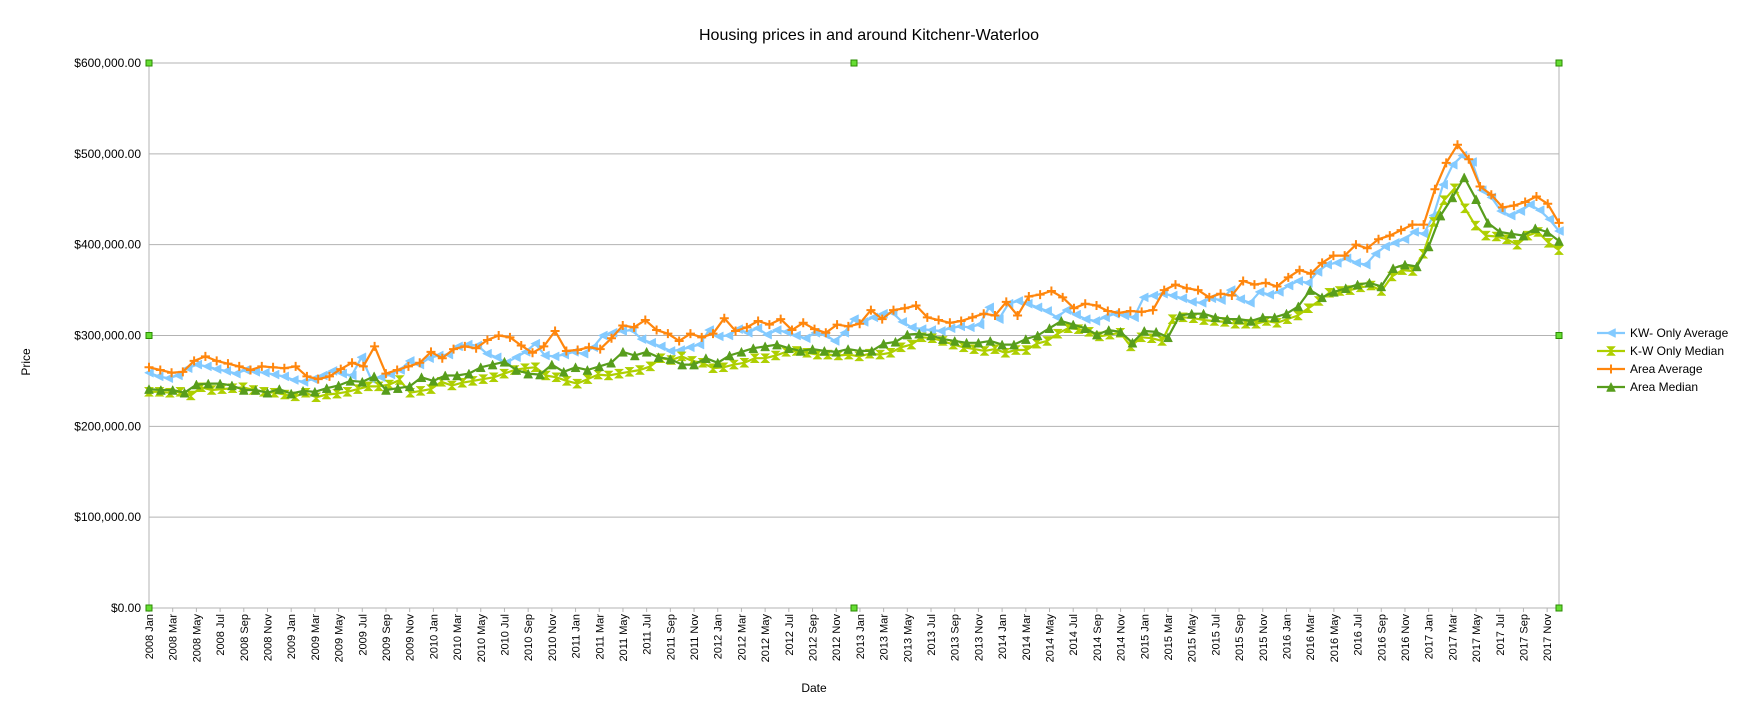 This screenshot has height=709, width=1739. Describe the element at coordinates (221, 635) in the screenshot. I see `x-tick-label: 2008 Jul` at that location.